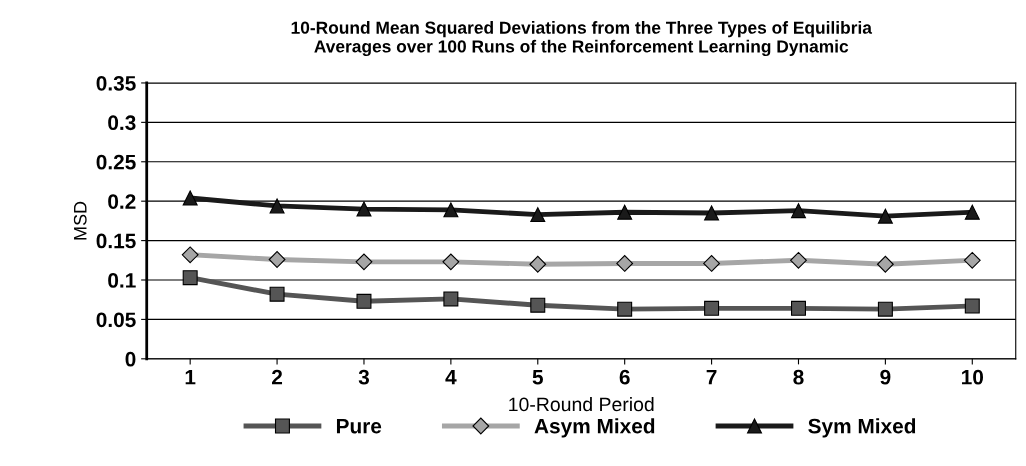 The height and width of the screenshot is (466, 1026). Describe the element at coordinates (80, 220) in the screenshot. I see `y-axis-title: MSD` at that location.